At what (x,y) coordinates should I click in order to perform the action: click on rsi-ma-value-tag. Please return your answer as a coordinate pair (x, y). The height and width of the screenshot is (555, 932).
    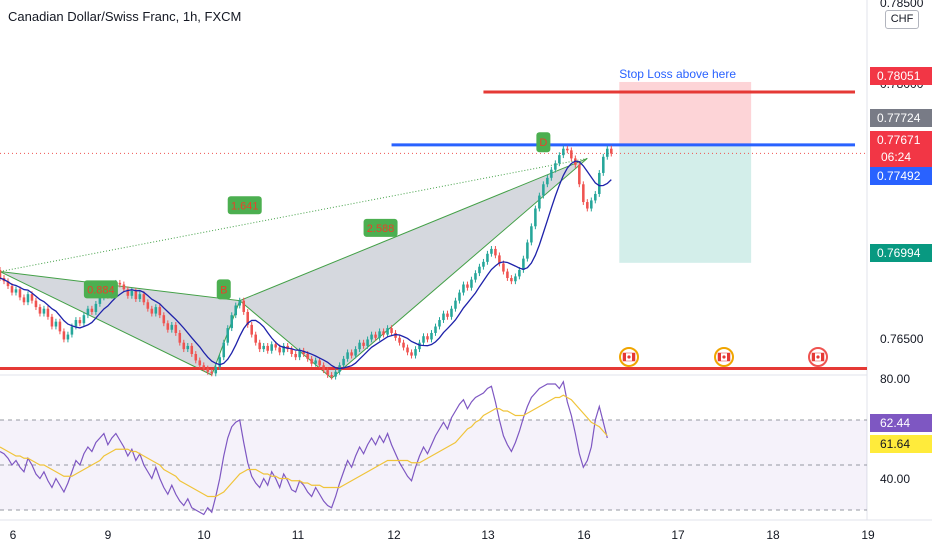
    Looking at the image, I should click on (901, 444).